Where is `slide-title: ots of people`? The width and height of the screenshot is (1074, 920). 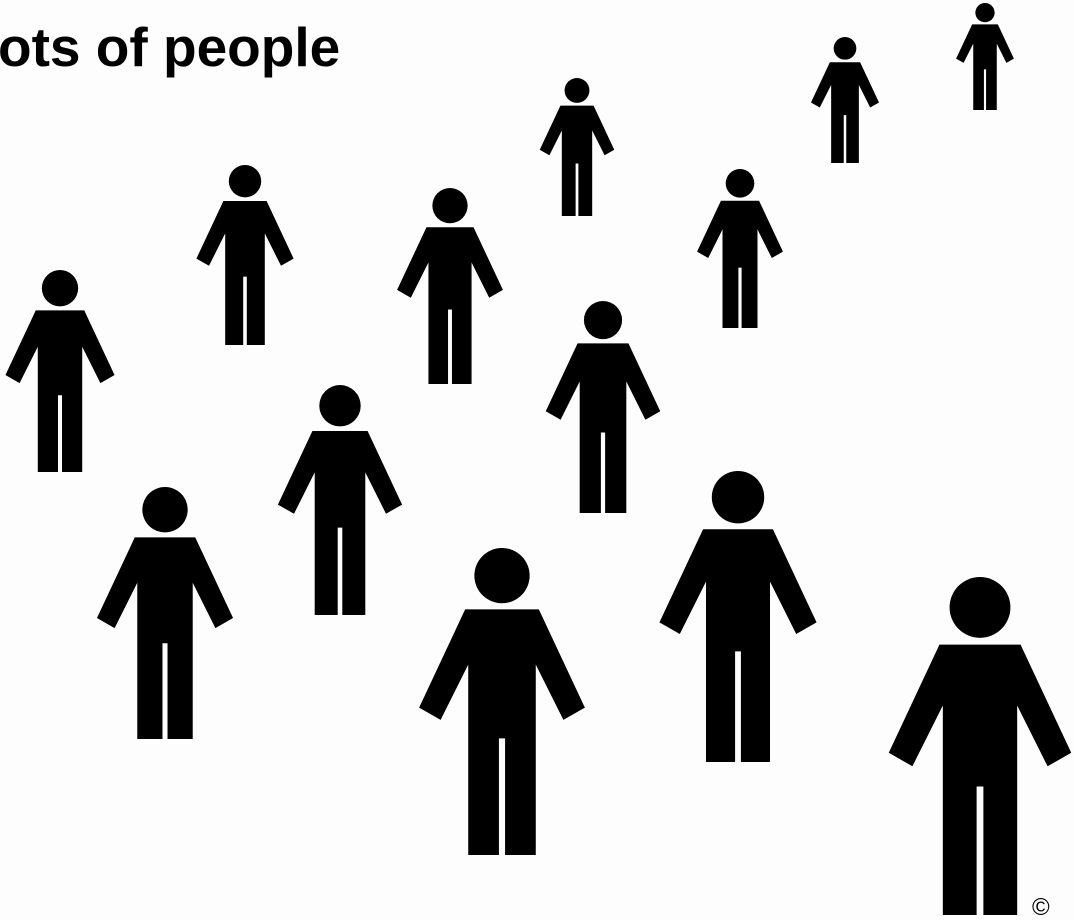
slide-title: ots of people is located at coordinates (170, 47).